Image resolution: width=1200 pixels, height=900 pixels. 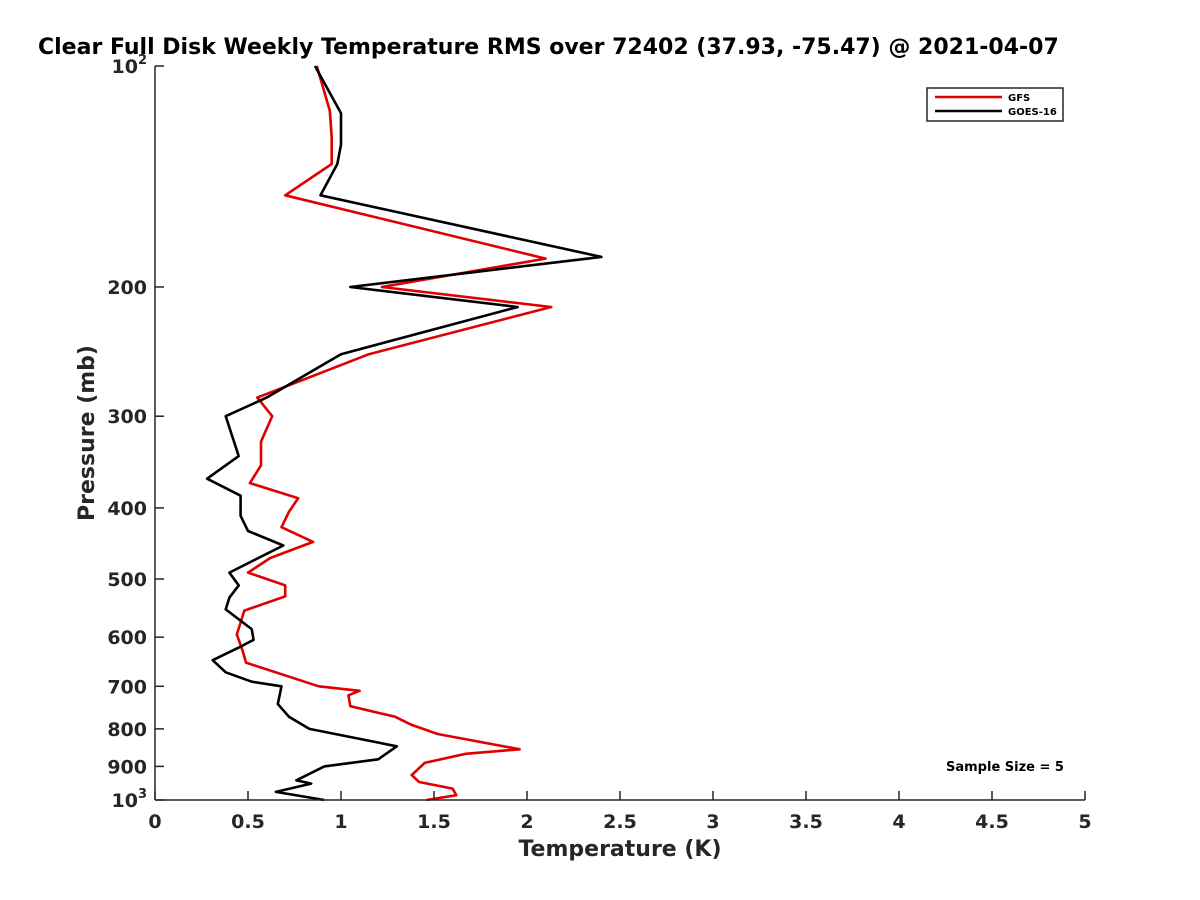 What do you see at coordinates (248, 822) in the screenshot?
I see `x-tick-label: 0.5` at bounding box center [248, 822].